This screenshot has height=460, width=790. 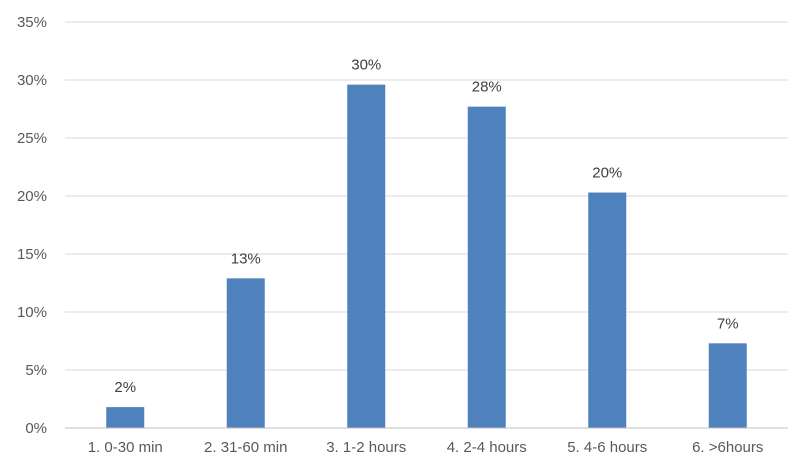 I want to click on y-axis-ticks: 0% 5% 10% 15% 20% 25% 30% 35%, so click(x=32, y=225).